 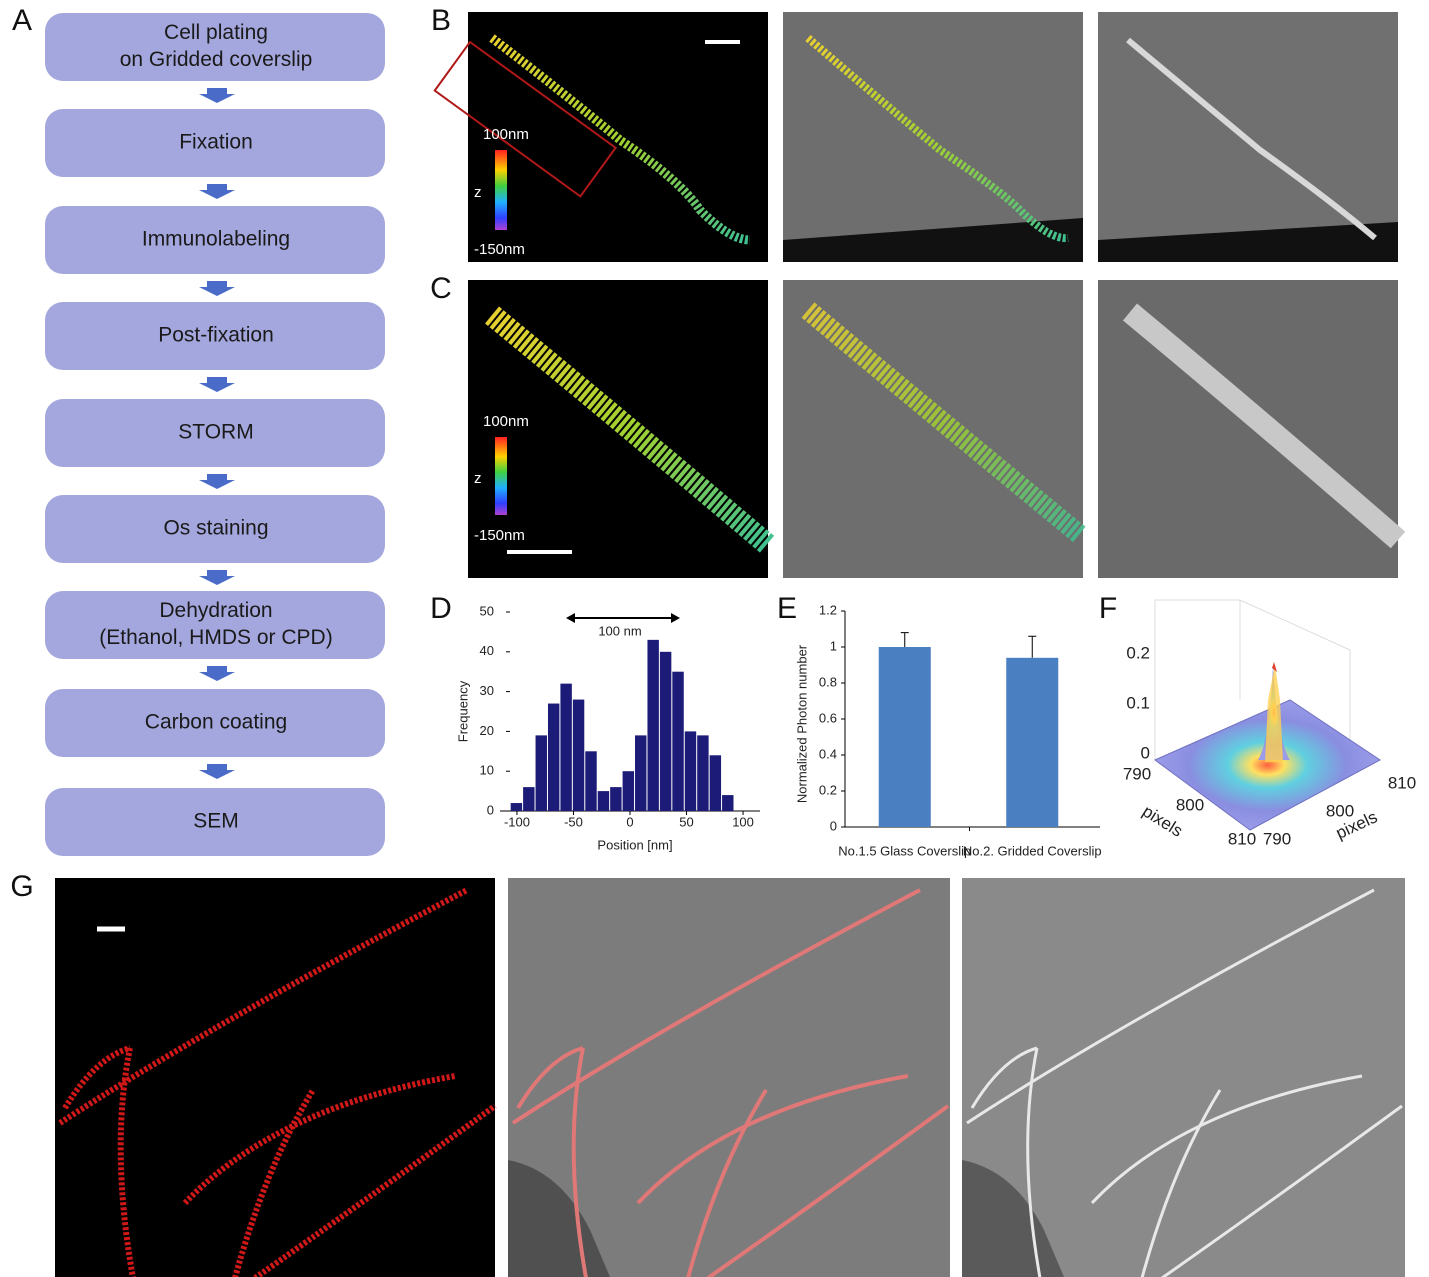 What do you see at coordinates (904, 850) in the screenshot?
I see `x-tick-label: No.1.5 Glass Coverslip` at bounding box center [904, 850].